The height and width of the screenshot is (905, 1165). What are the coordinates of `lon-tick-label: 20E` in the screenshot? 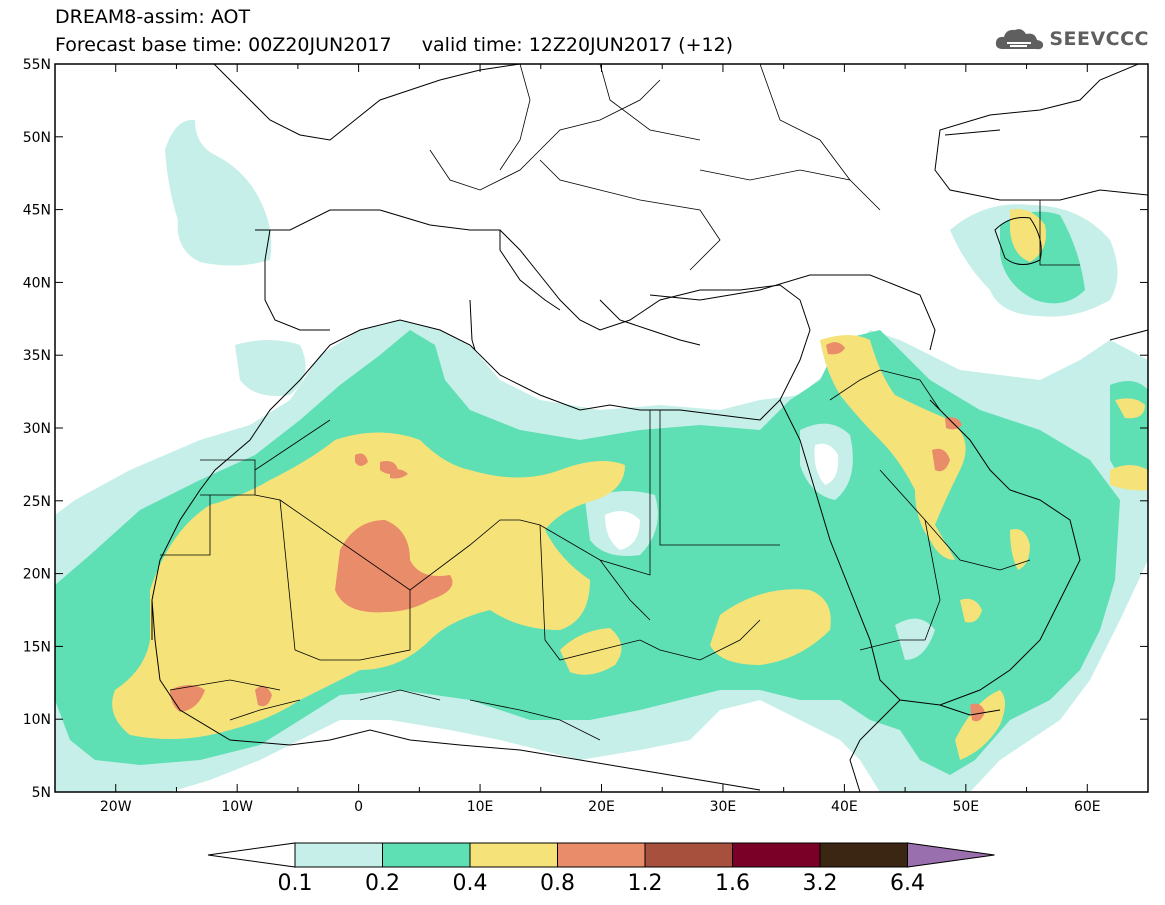 It's located at (601, 807).